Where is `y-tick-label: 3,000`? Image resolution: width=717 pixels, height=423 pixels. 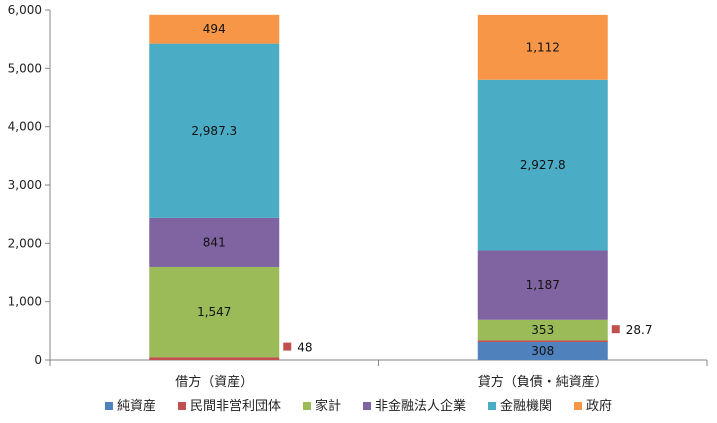 y-tick-label: 3,000 is located at coordinates (25, 185).